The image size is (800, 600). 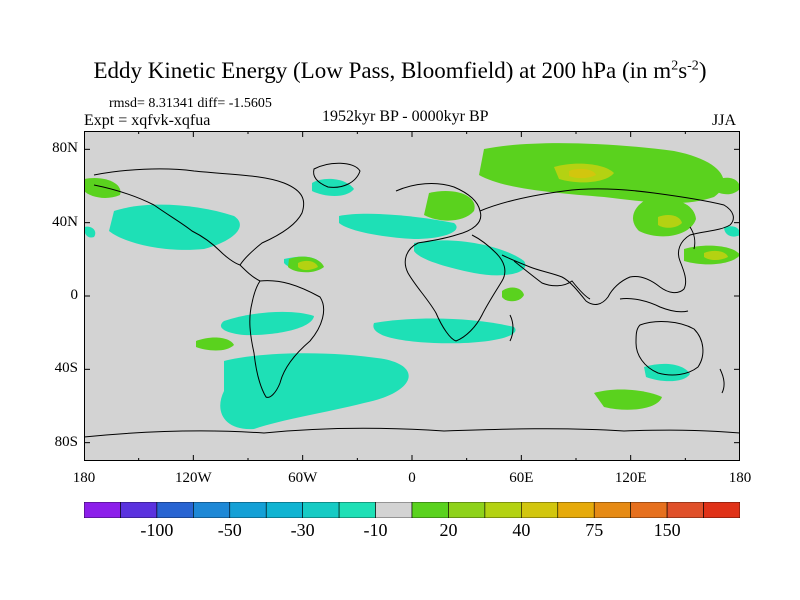 What do you see at coordinates (74, 295) in the screenshot?
I see `lat-label: 0` at bounding box center [74, 295].